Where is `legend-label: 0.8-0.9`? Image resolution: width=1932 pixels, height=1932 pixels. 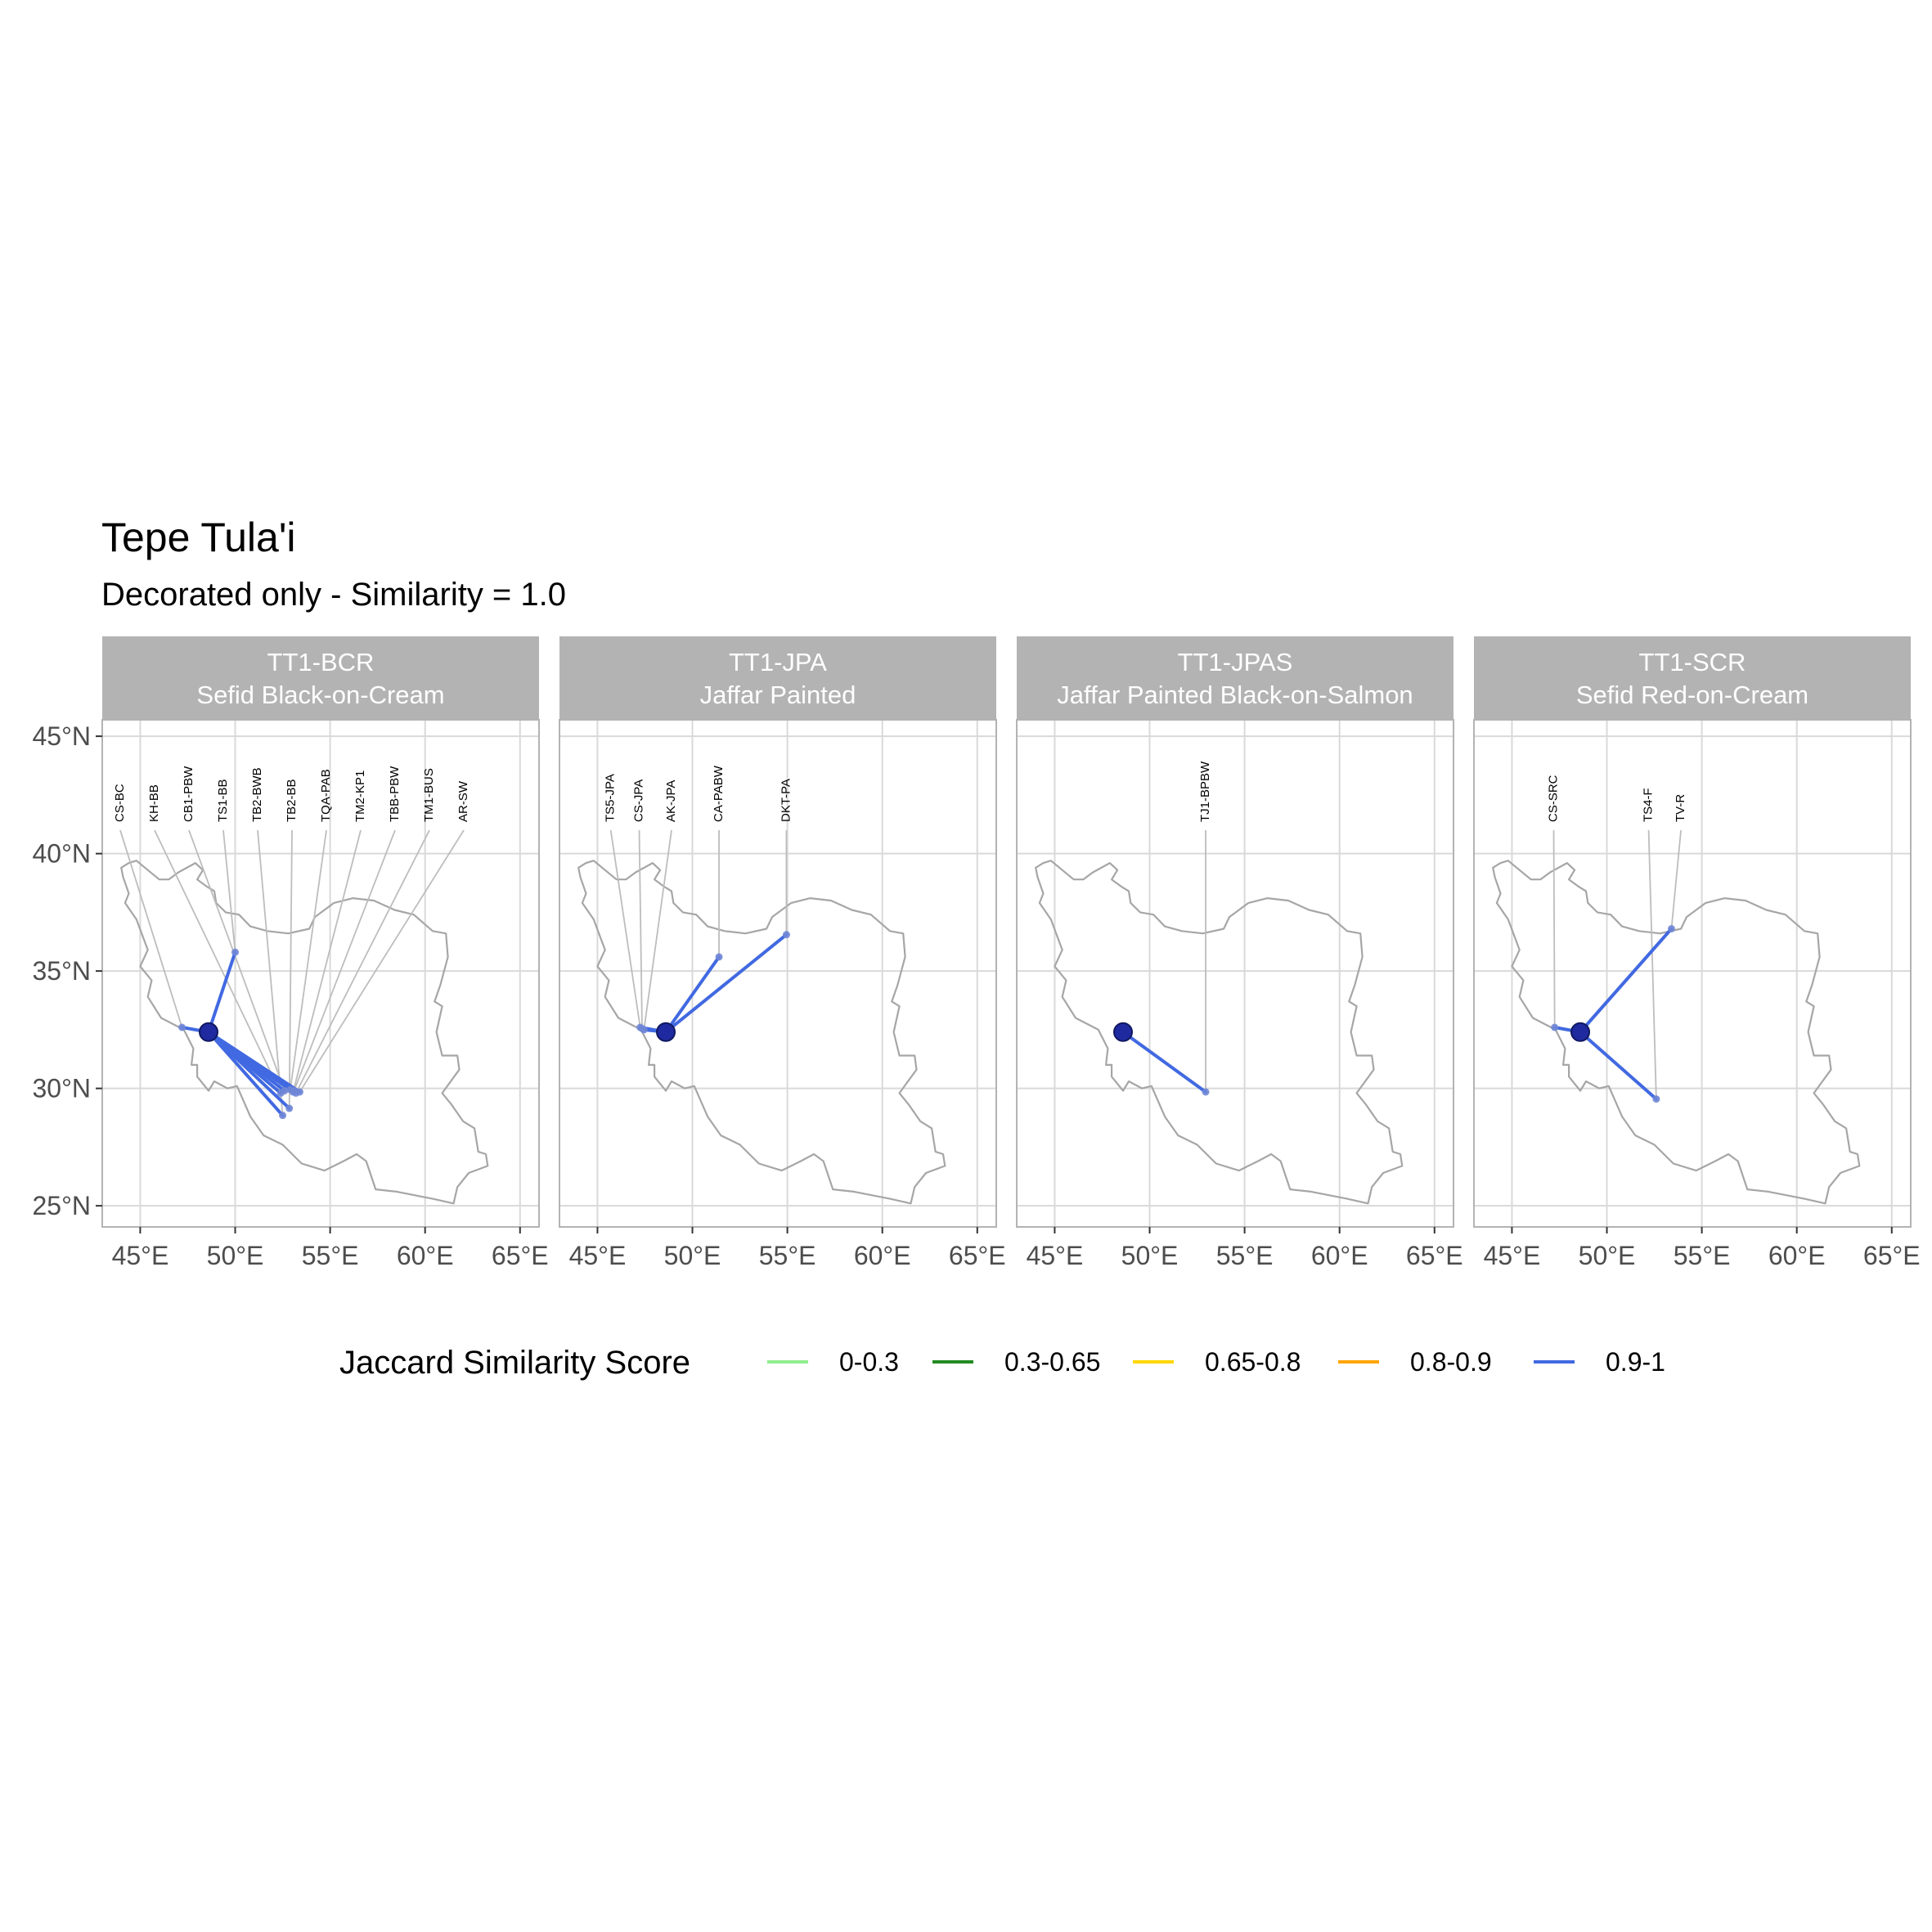
legend-label: 0.8-0.9 is located at coordinates (1451, 1362).